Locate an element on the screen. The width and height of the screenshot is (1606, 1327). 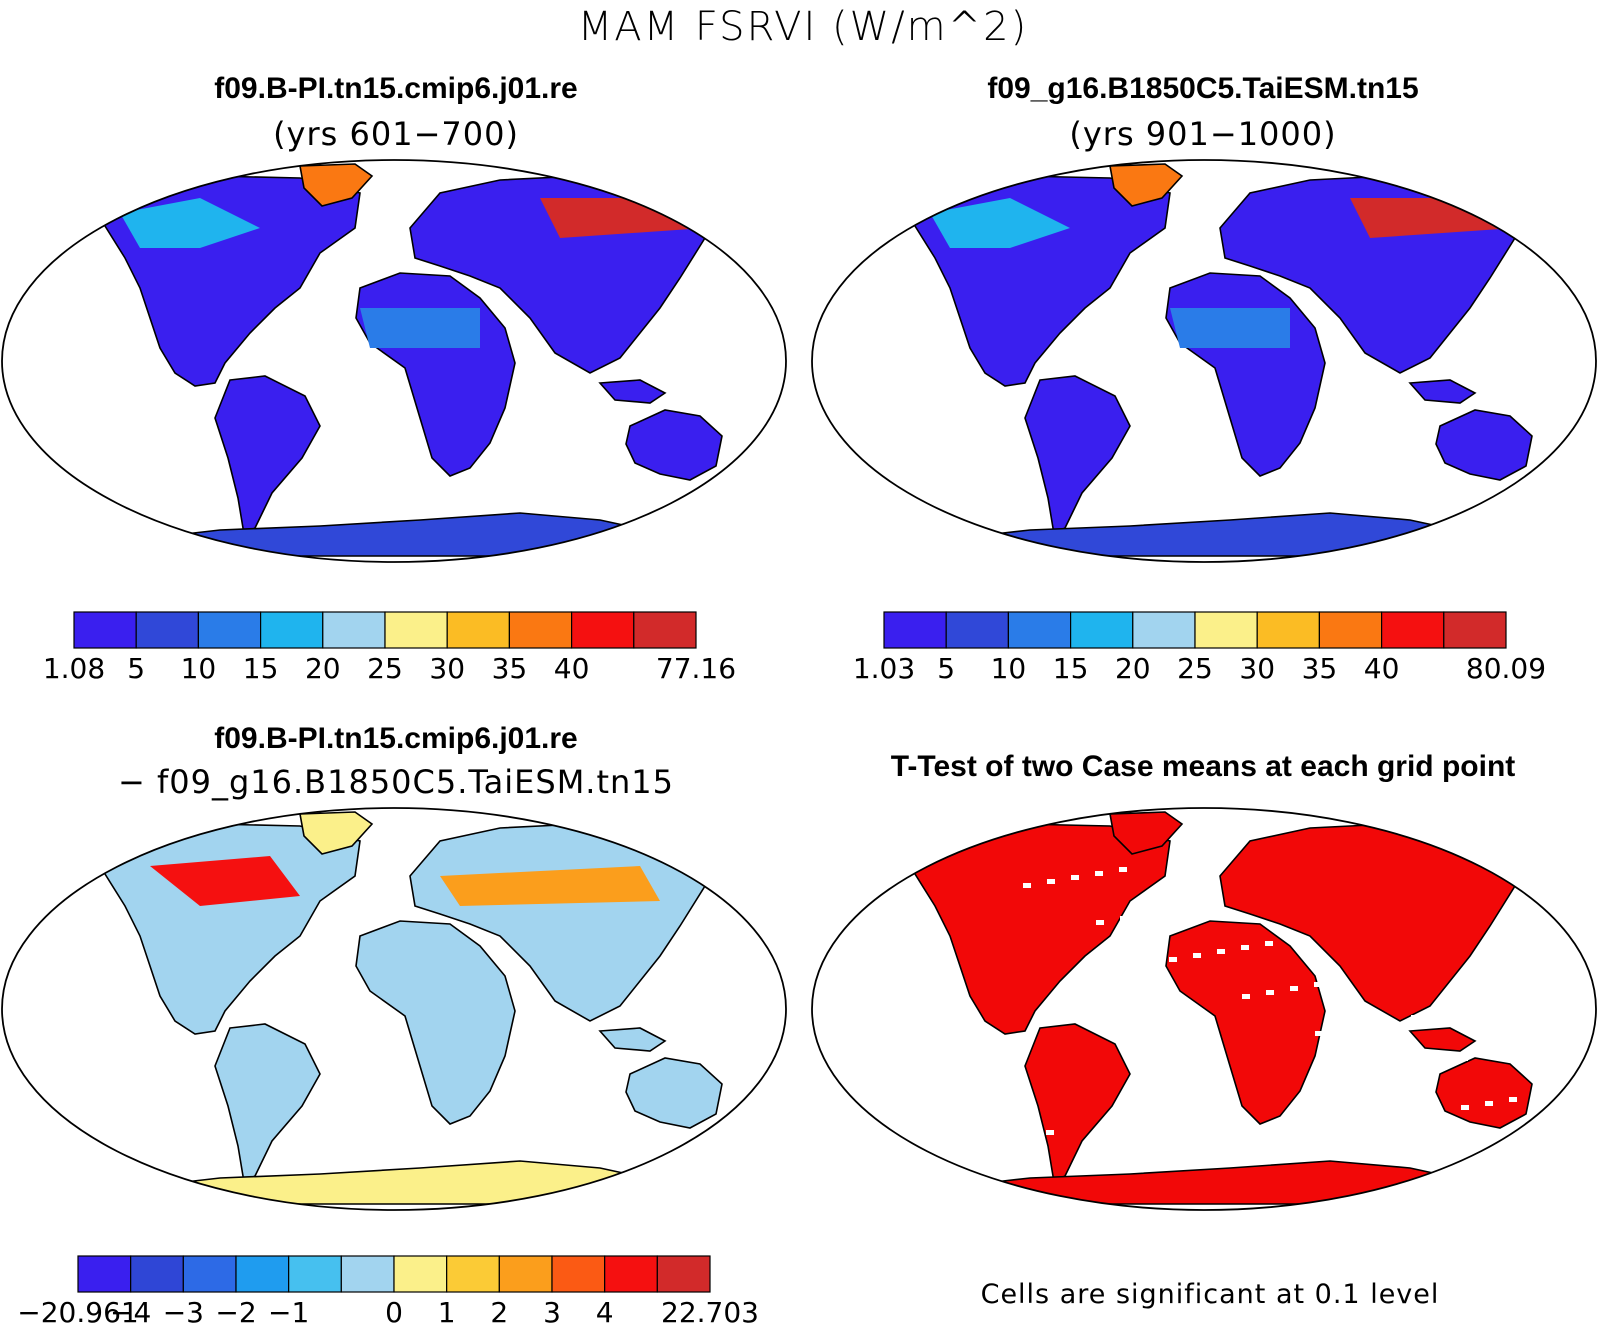
map-case2 is located at coordinates (1204, 361).